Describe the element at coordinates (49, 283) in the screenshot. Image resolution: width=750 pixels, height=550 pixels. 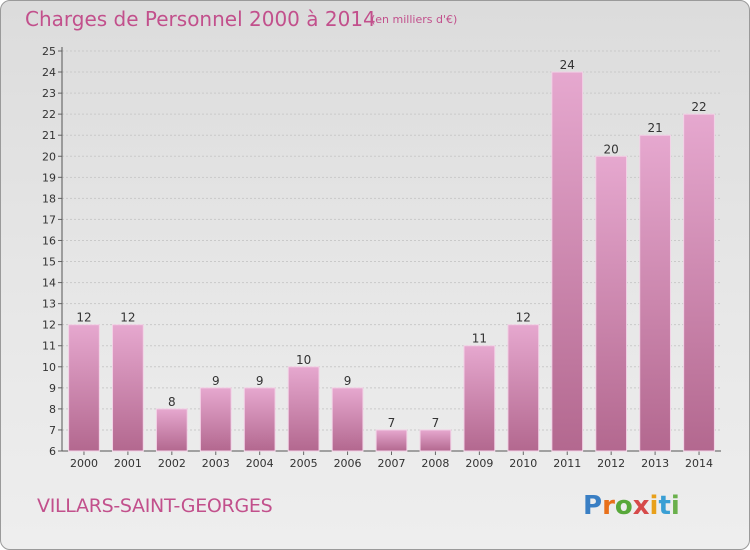
I see `y-tick-label: 14` at that location.